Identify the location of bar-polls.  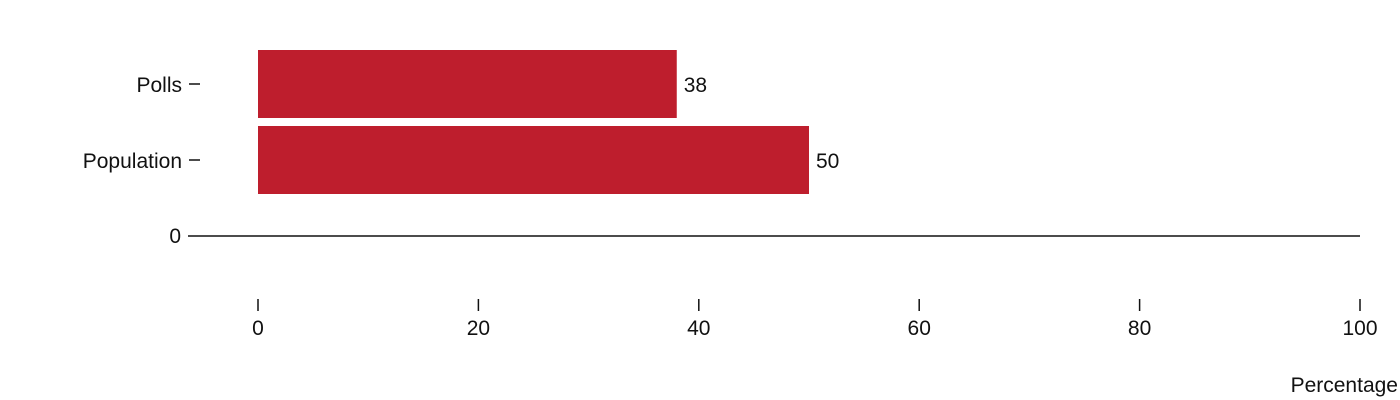
(467, 84).